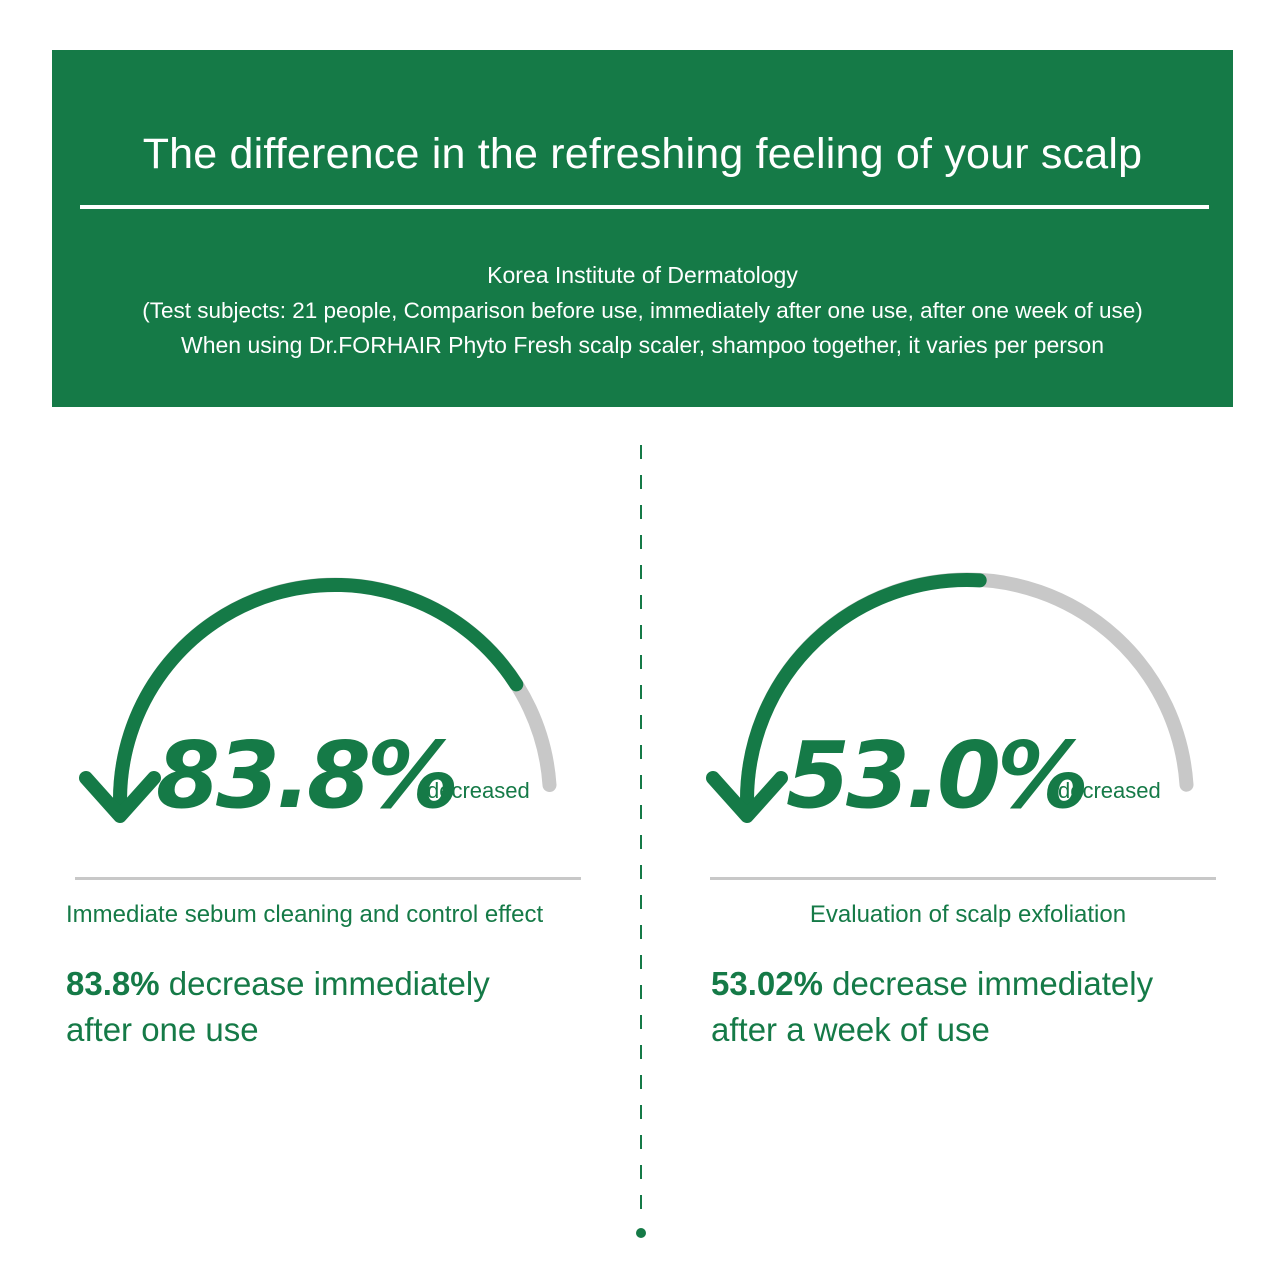 The width and height of the screenshot is (1280, 1280). What do you see at coordinates (328, 878) in the screenshot?
I see `panel-divider-left` at bounding box center [328, 878].